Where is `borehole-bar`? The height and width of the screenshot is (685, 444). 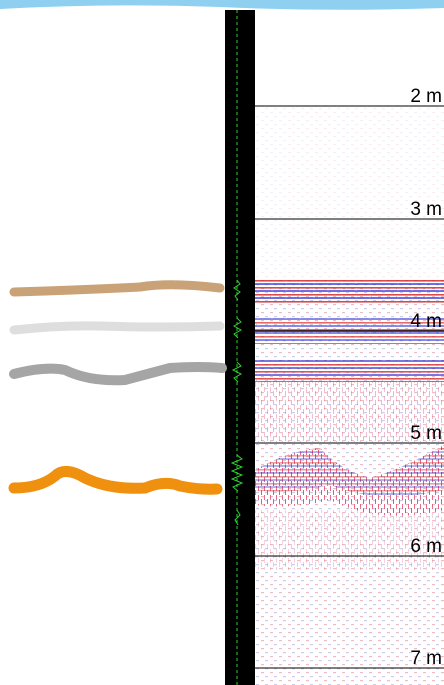
borehole-bar is located at coordinates (240, 347).